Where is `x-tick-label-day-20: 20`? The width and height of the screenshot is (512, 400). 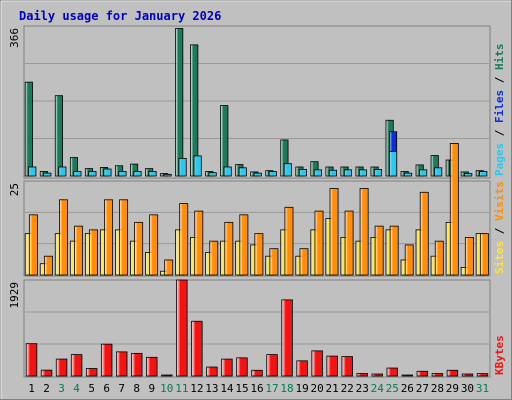
x-tick-label-day-20: 20 is located at coordinates (317, 388).